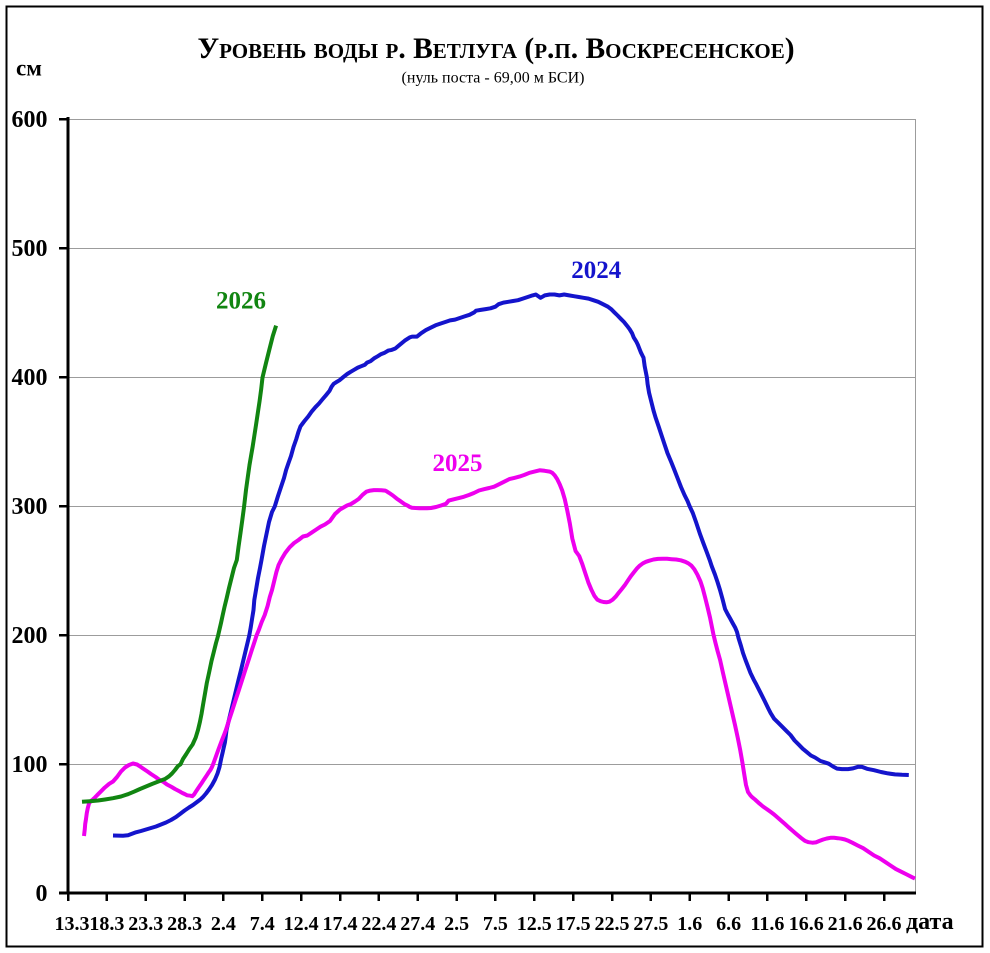  What do you see at coordinates (30, 378) in the screenshot?
I see `svg-text: 400` at bounding box center [30, 378].